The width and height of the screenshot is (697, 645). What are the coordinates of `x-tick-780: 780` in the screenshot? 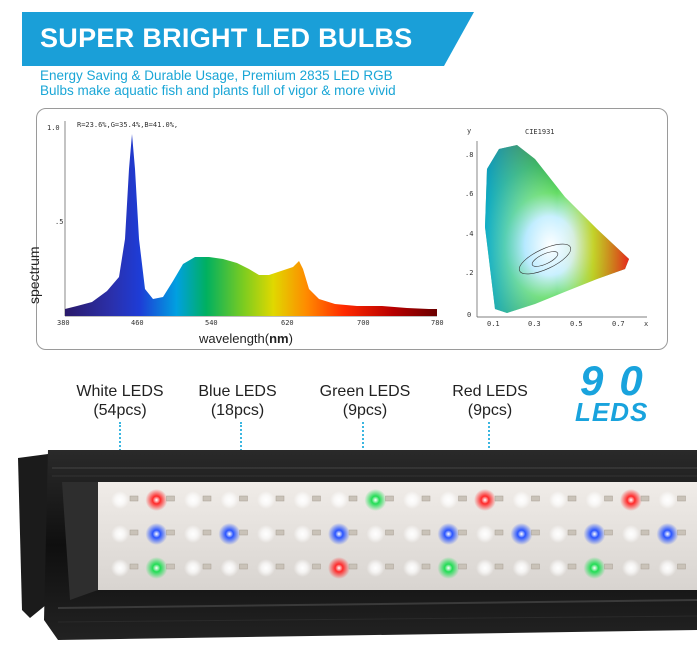 It's located at (437, 323).